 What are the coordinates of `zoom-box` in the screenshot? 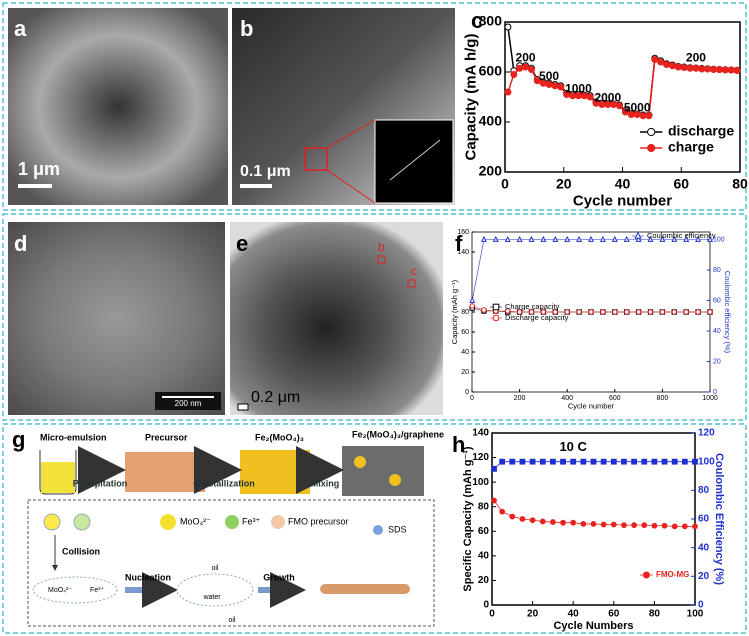 It's located at (316, 159).